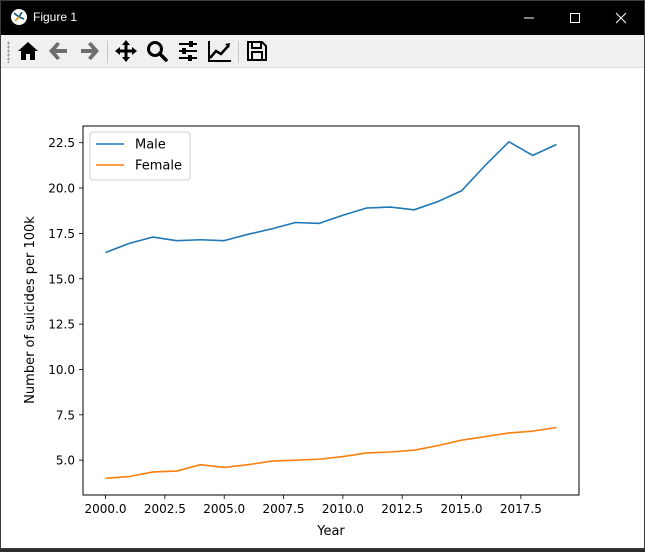 This screenshot has width=645, height=552. What do you see at coordinates (65, 461) in the screenshot?
I see `y-tick-label: 5.0` at bounding box center [65, 461].